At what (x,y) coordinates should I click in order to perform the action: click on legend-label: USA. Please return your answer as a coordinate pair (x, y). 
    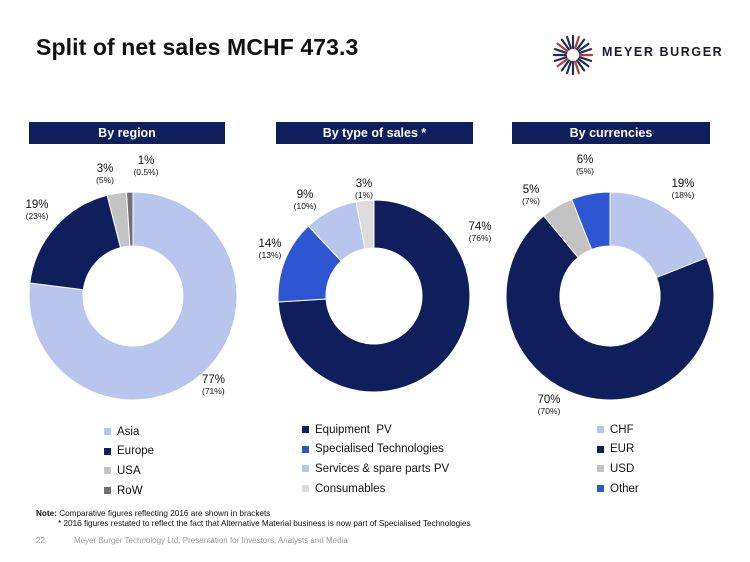
    Looking at the image, I should click on (129, 470).